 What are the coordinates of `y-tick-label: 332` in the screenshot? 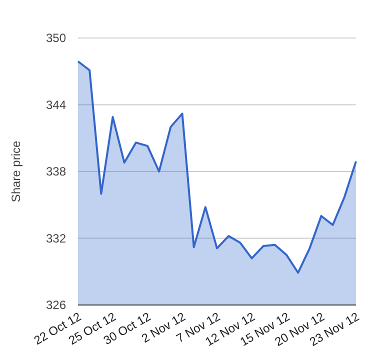 It's located at (56, 238).